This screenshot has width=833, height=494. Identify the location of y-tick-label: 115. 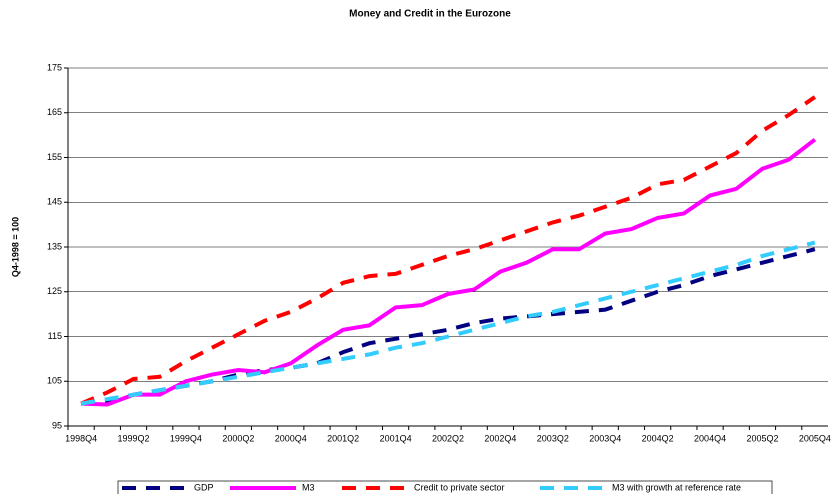
(55, 336).